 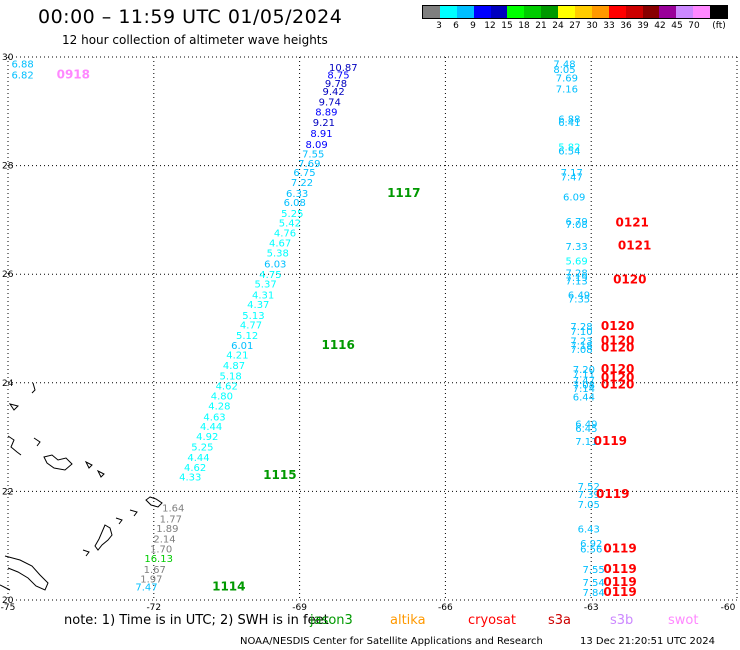 What do you see at coordinates (558, 26) in the screenshot?
I see `colorbar-tick-label: 24` at bounding box center [558, 26].